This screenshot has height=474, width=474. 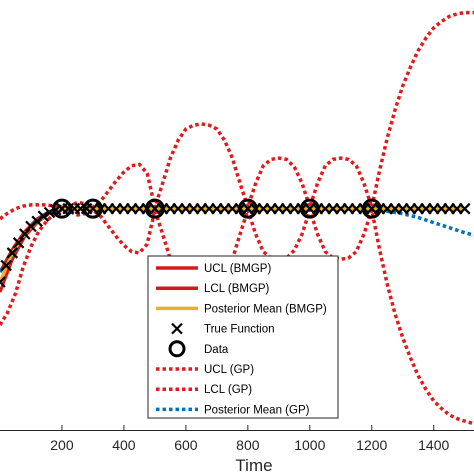 I want to click on legend-item-lcl-bmgp: LCL (BMGP), so click(x=213, y=289).